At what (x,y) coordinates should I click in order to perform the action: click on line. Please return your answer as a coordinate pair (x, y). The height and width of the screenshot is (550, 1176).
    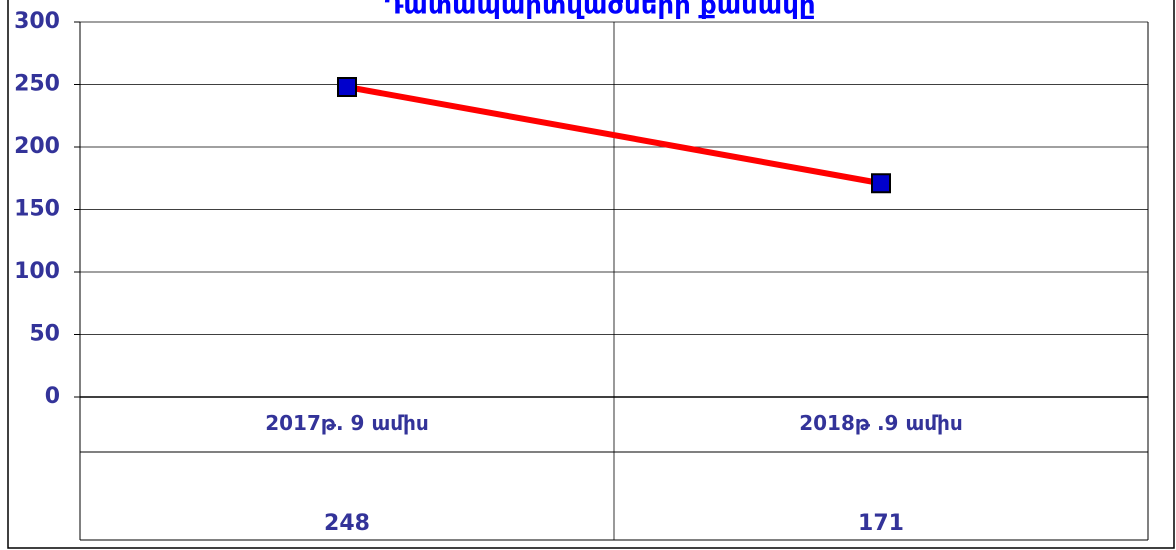
    Looking at the image, I should click on (614, 135).